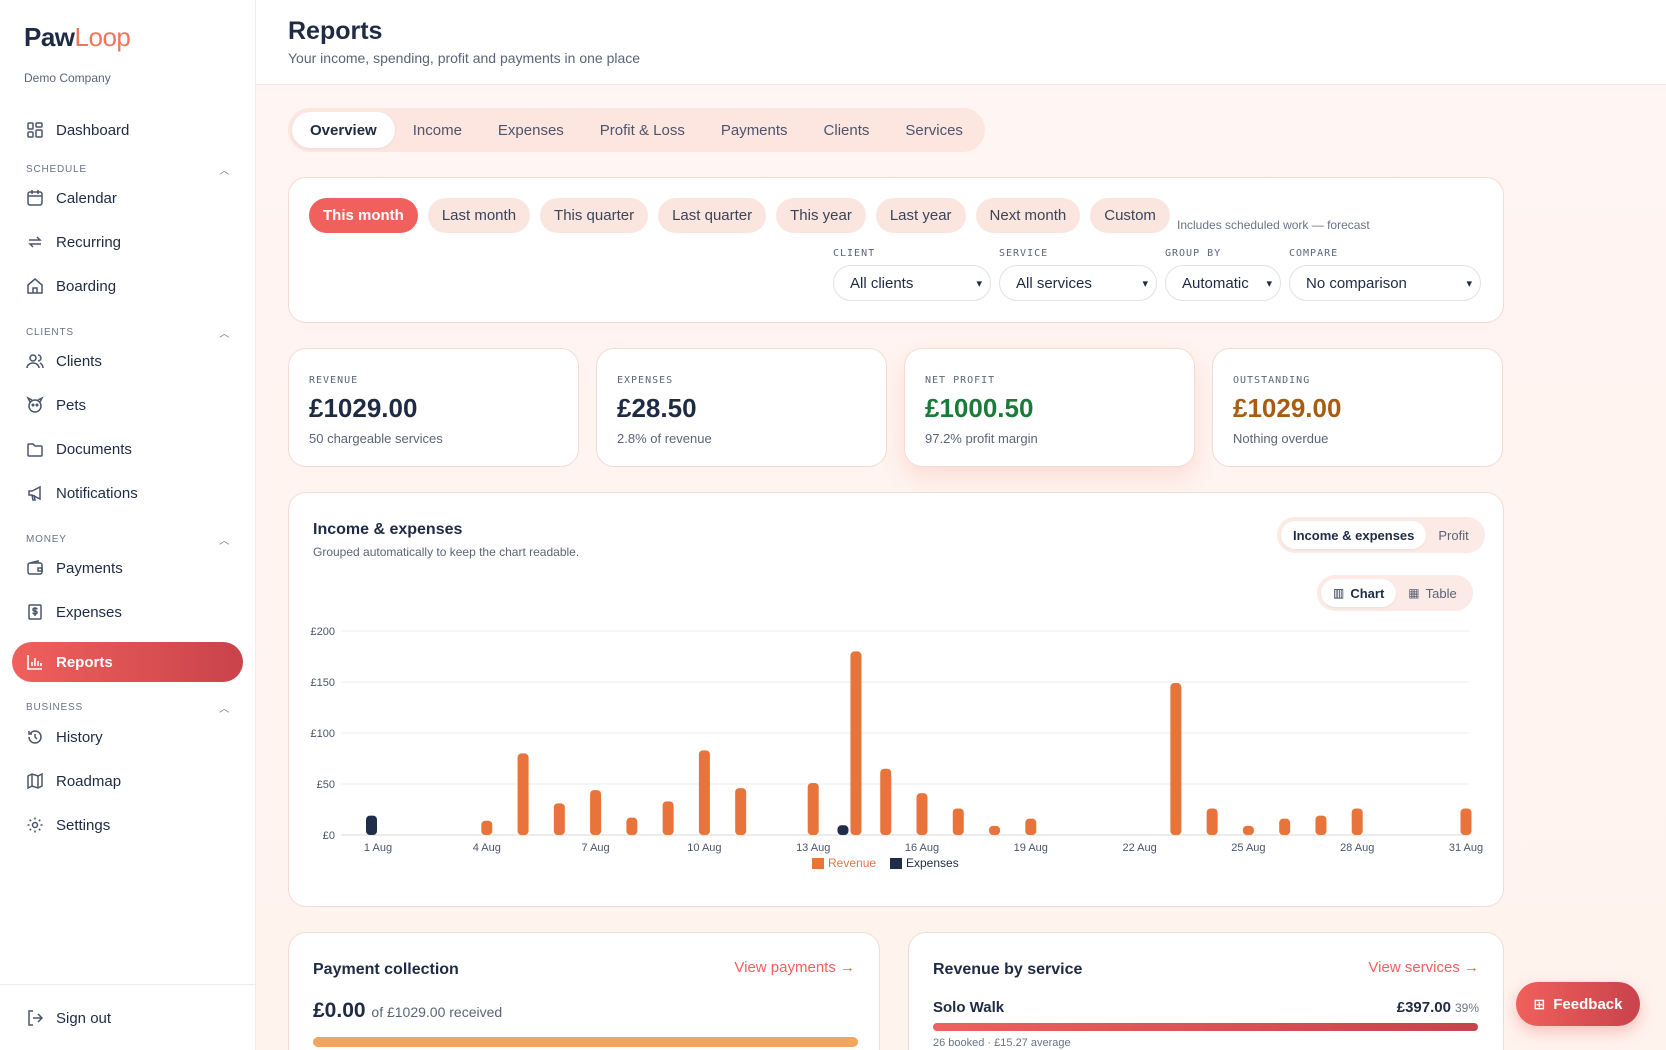 The image size is (1666, 1050). What do you see at coordinates (127, 361) in the screenshot?
I see `sidebar-item-clients: Clients` at bounding box center [127, 361].